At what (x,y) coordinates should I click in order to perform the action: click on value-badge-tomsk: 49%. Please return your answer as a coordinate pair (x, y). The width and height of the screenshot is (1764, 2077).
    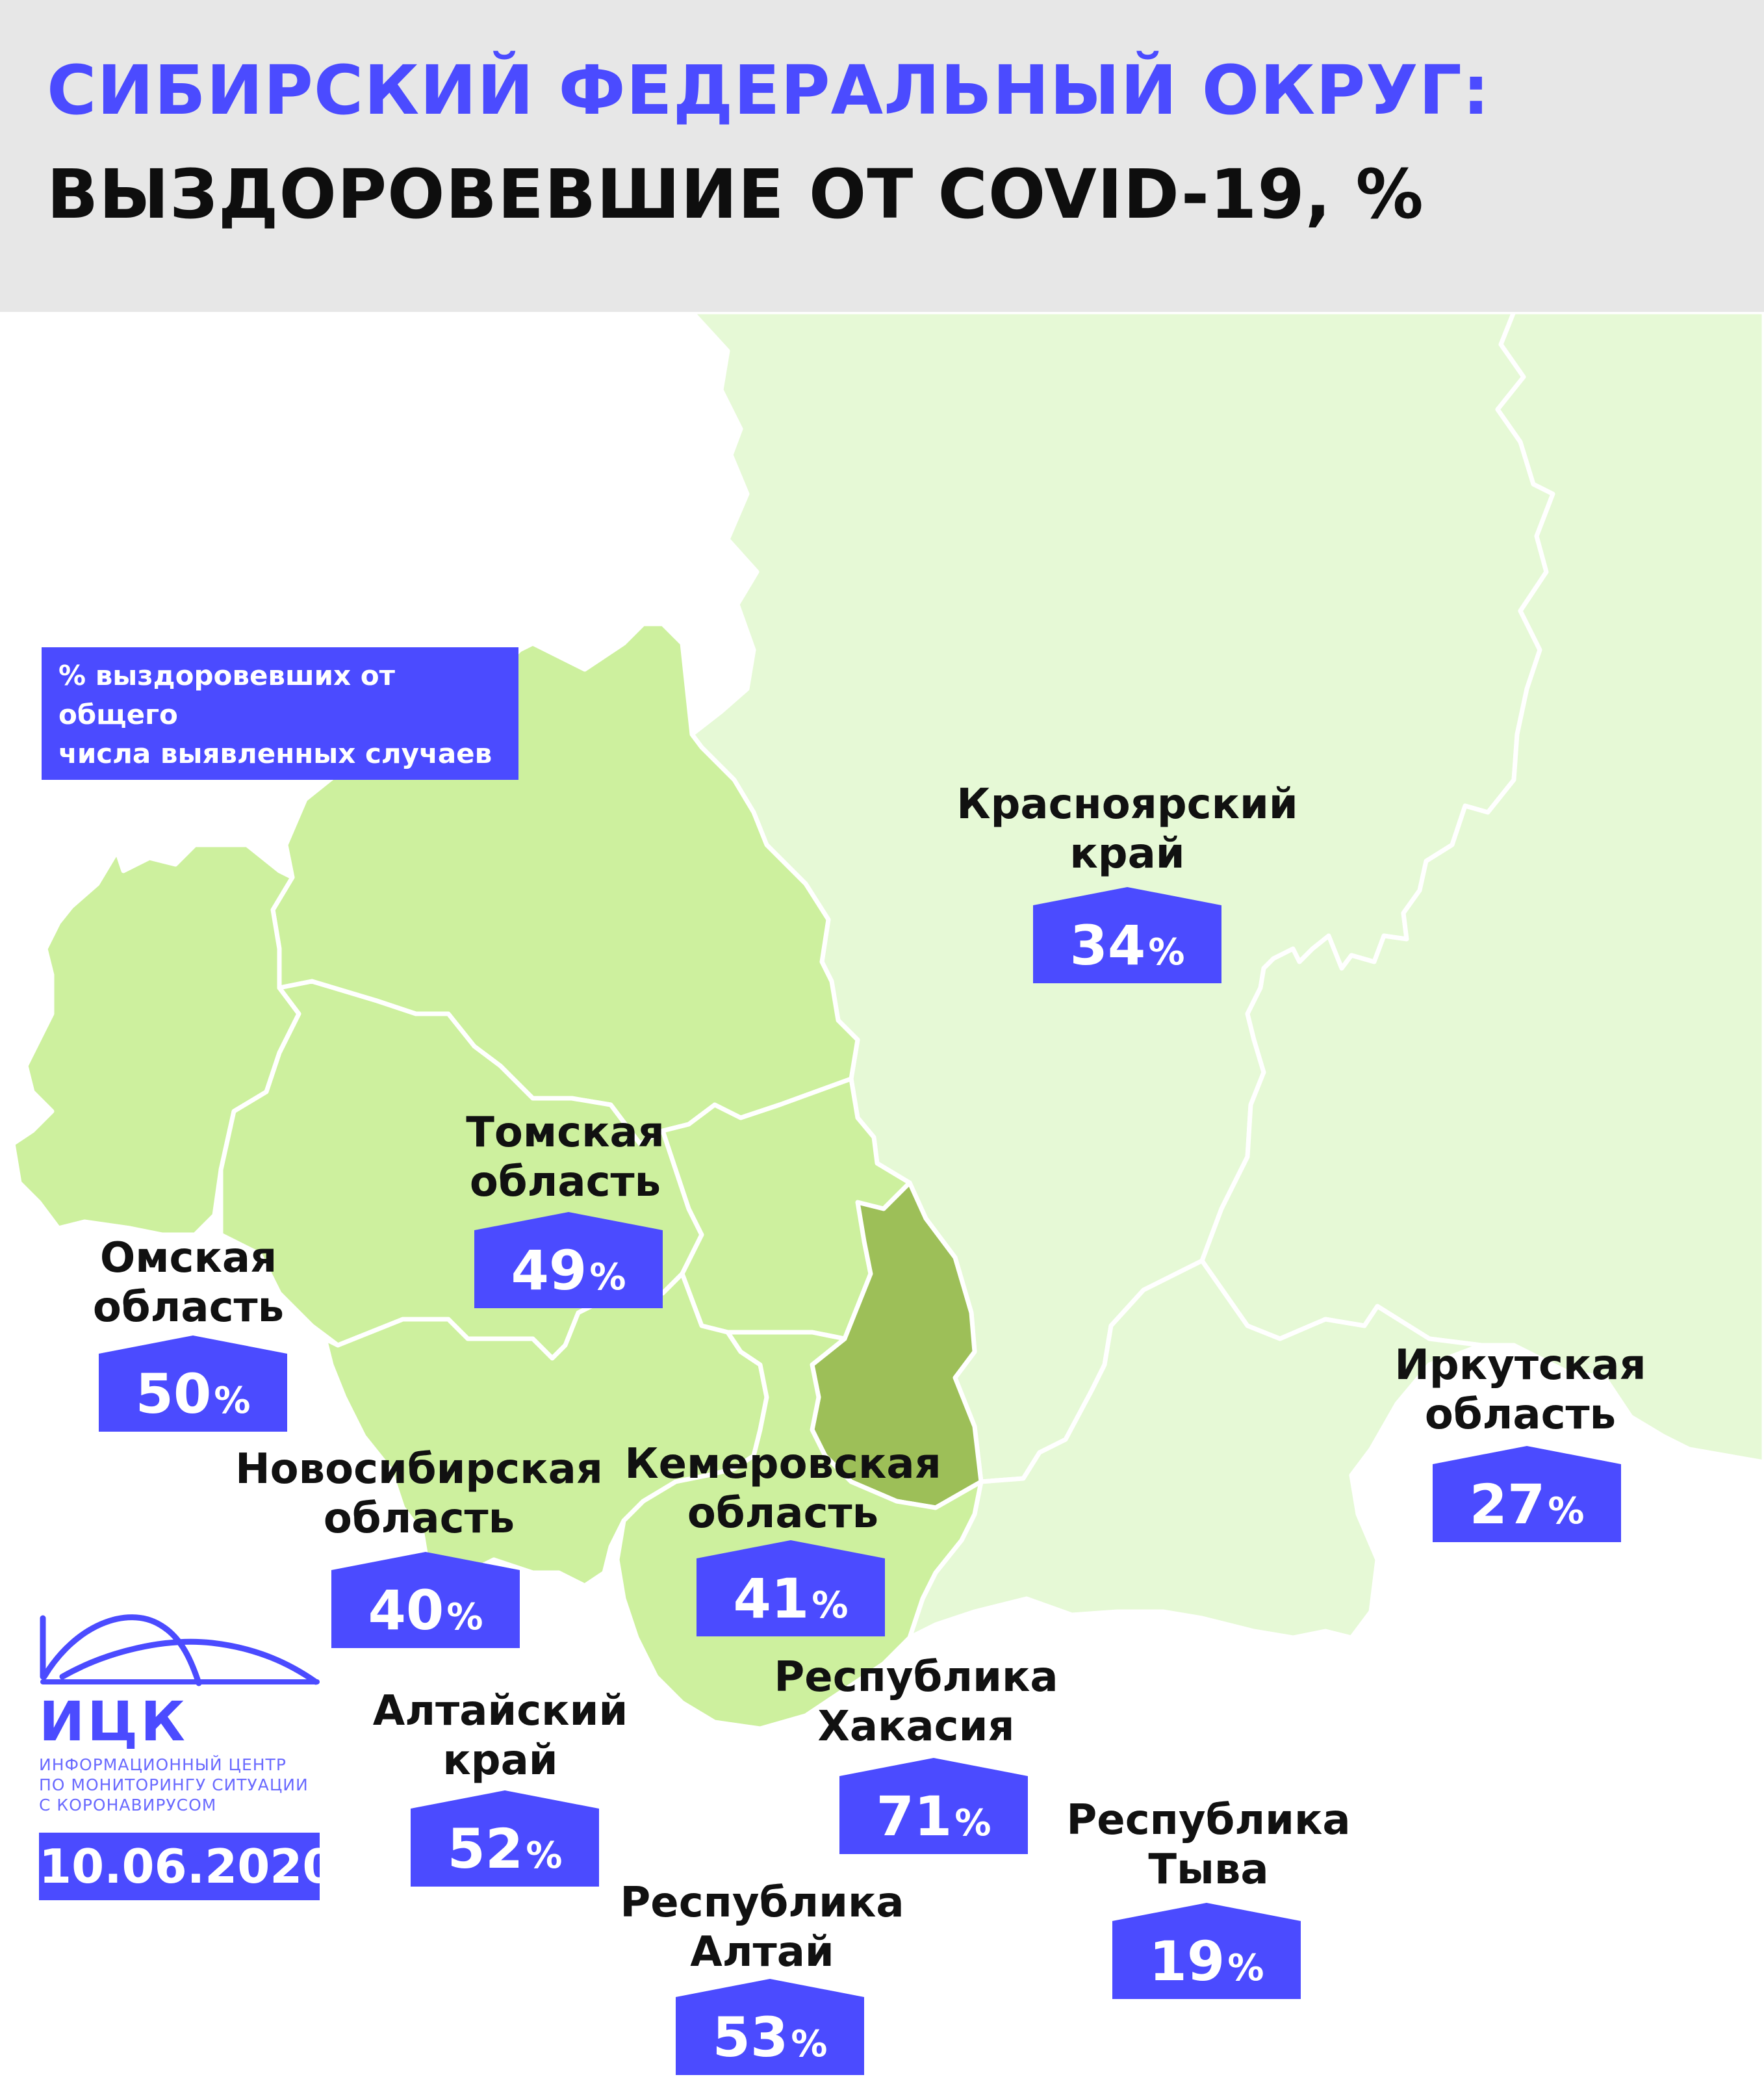
    Looking at the image, I should click on (568, 1260).